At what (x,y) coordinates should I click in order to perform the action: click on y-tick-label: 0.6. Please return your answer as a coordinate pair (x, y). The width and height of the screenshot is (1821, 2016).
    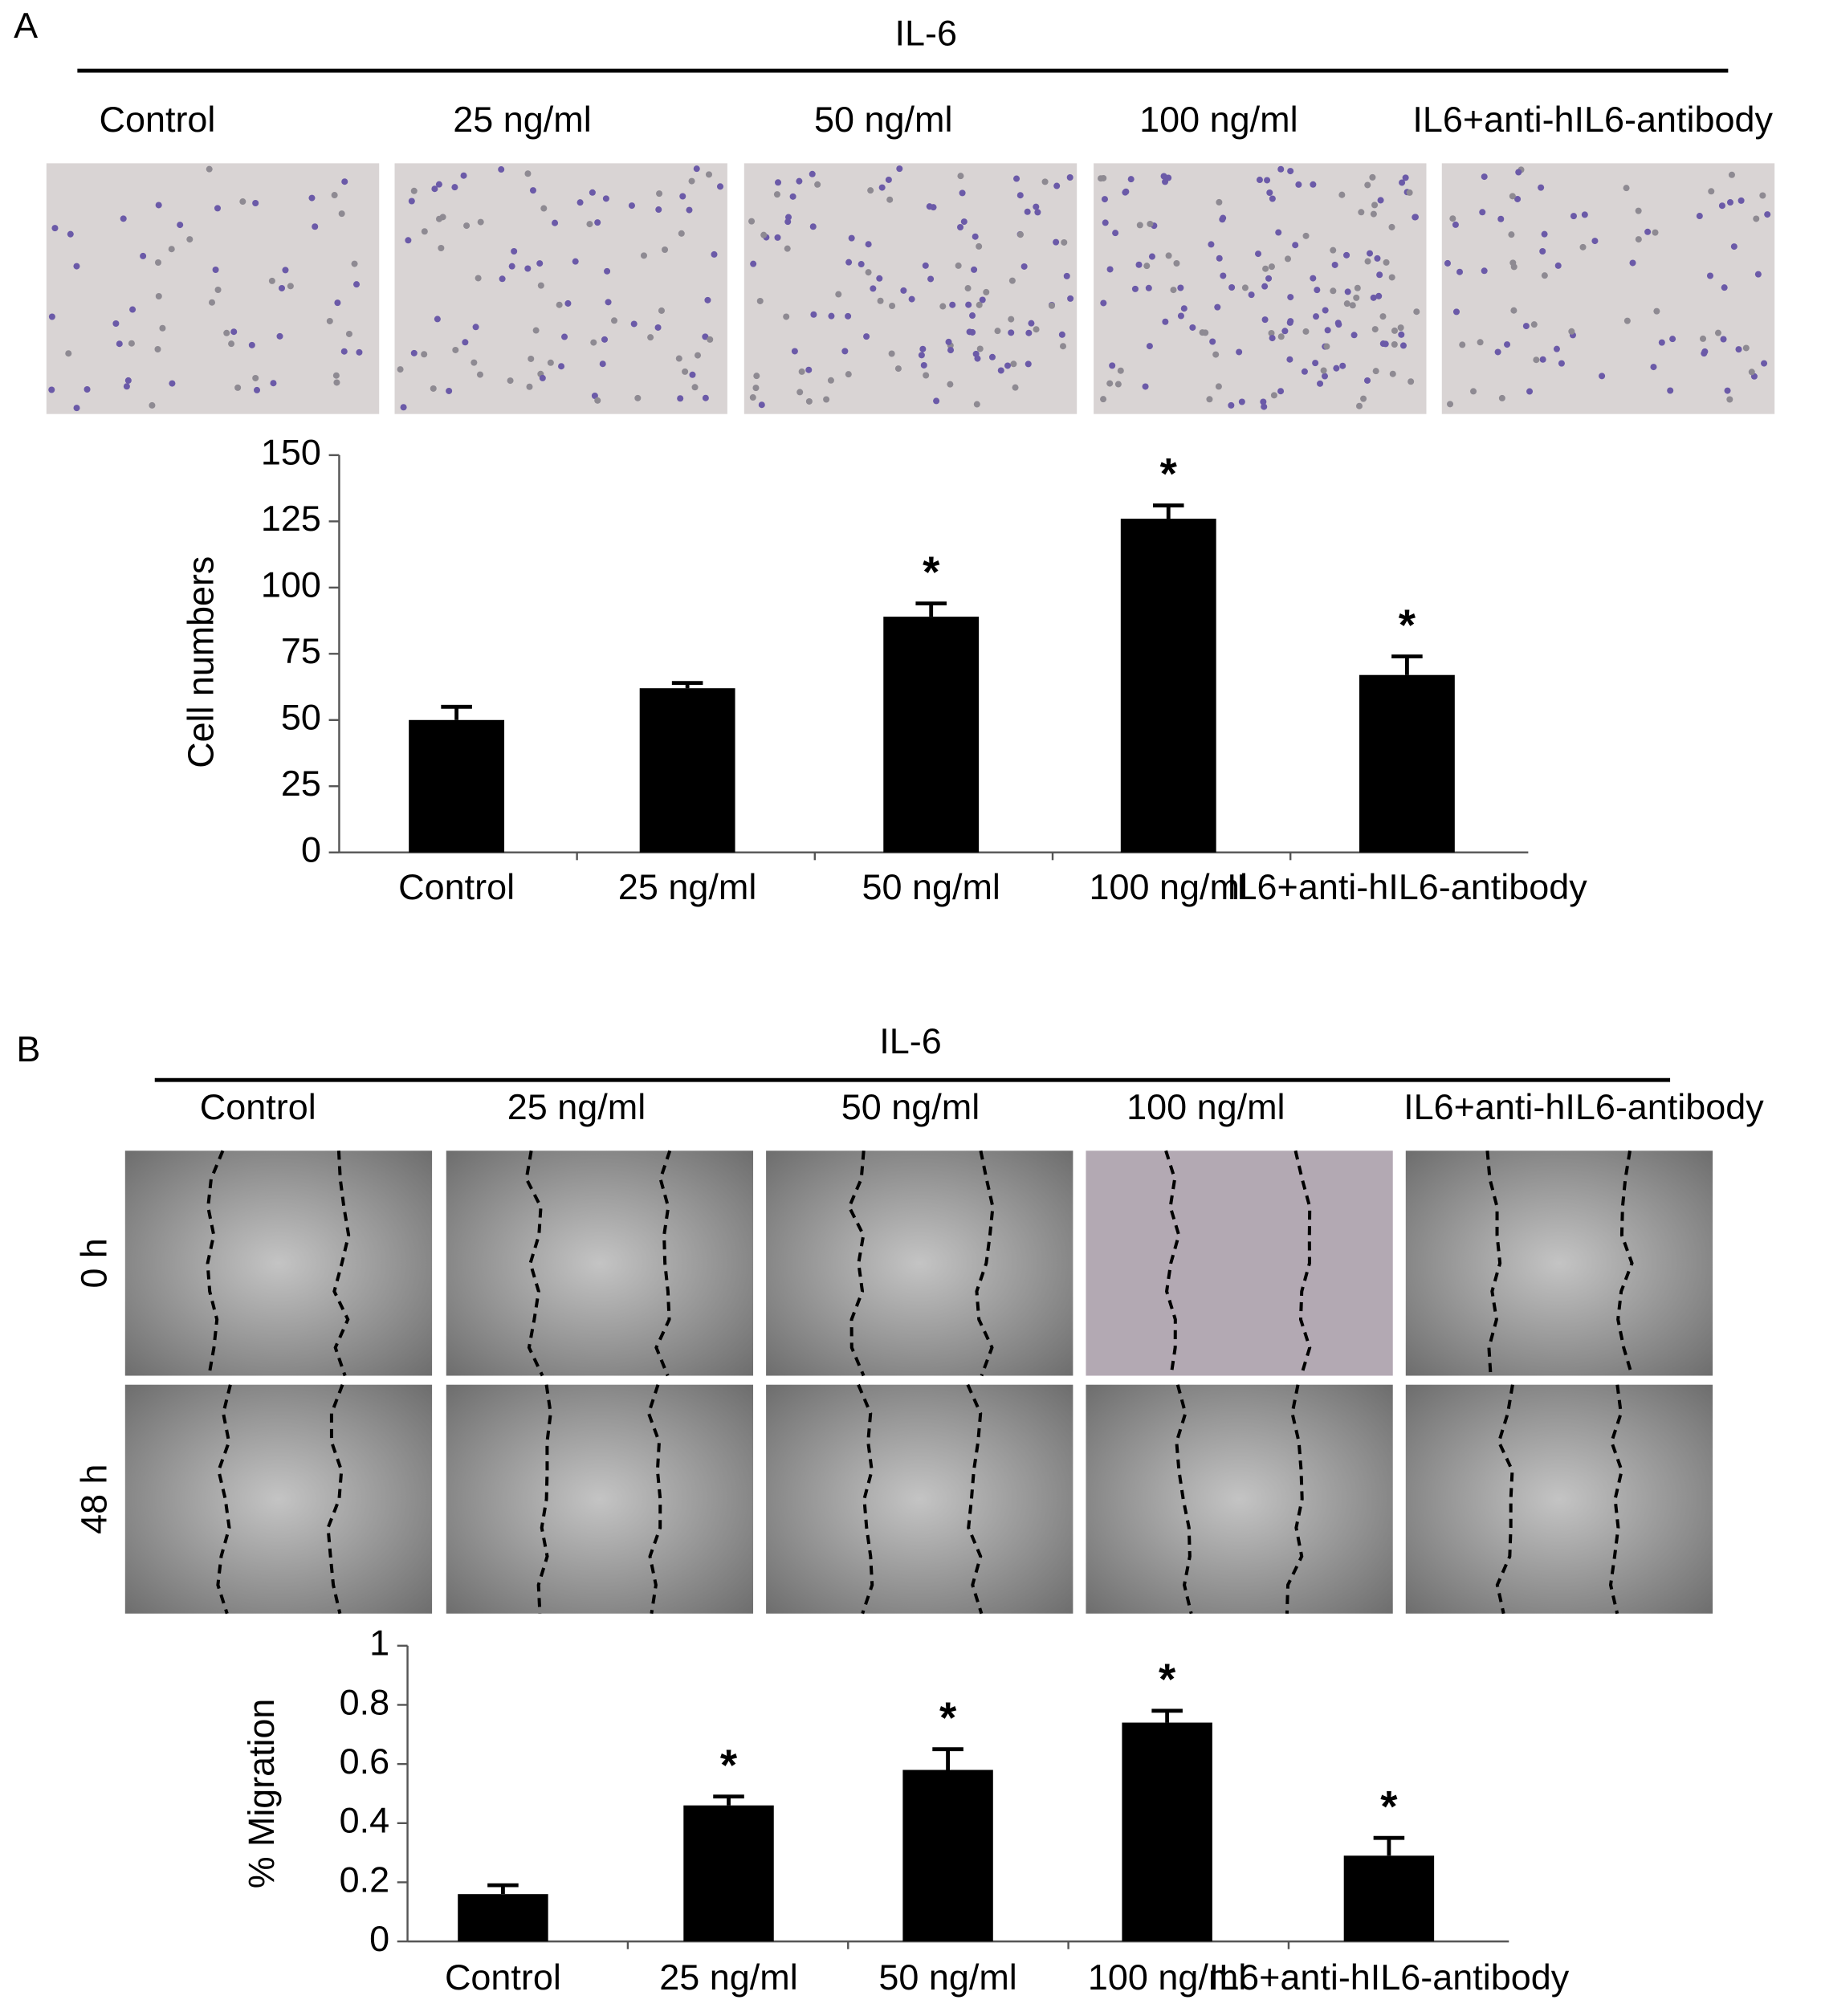
    Looking at the image, I should click on (365, 1761).